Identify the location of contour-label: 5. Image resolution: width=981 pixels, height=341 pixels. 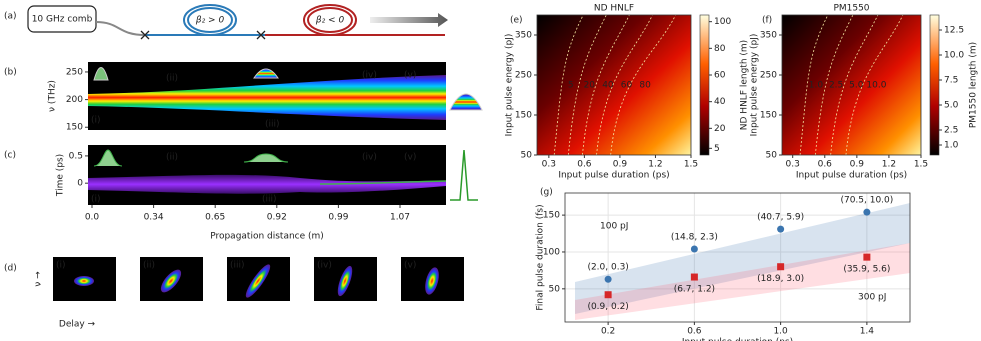
(571, 86).